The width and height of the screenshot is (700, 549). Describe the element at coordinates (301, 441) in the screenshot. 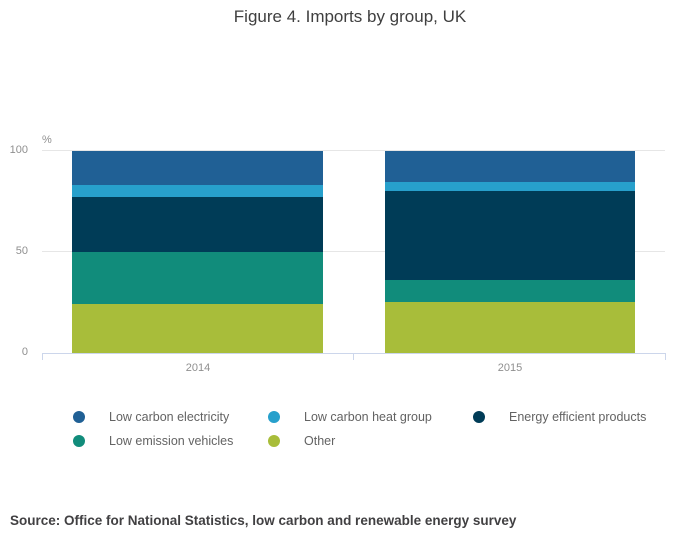

I see `legend-item-other: Other` at that location.